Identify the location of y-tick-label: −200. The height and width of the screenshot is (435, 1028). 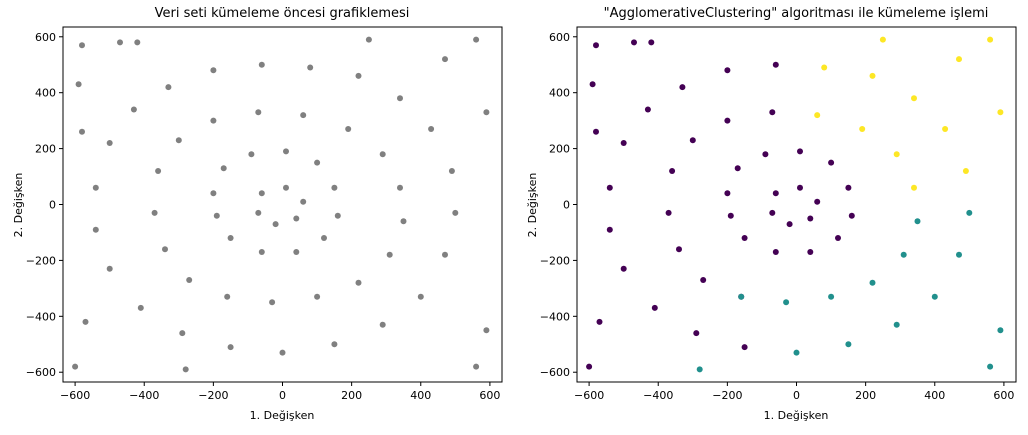
(555, 260).